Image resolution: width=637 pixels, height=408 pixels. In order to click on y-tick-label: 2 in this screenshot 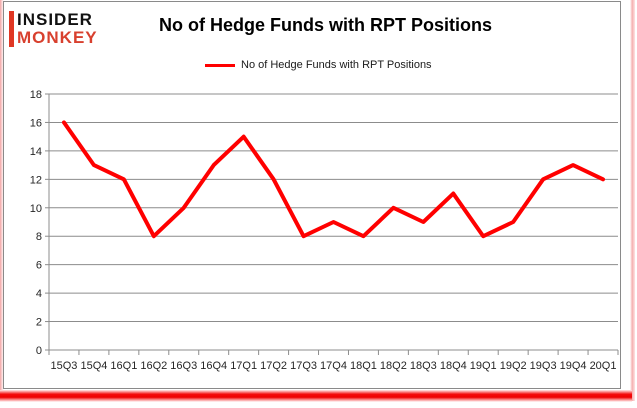, I will do `click(39, 323)`.